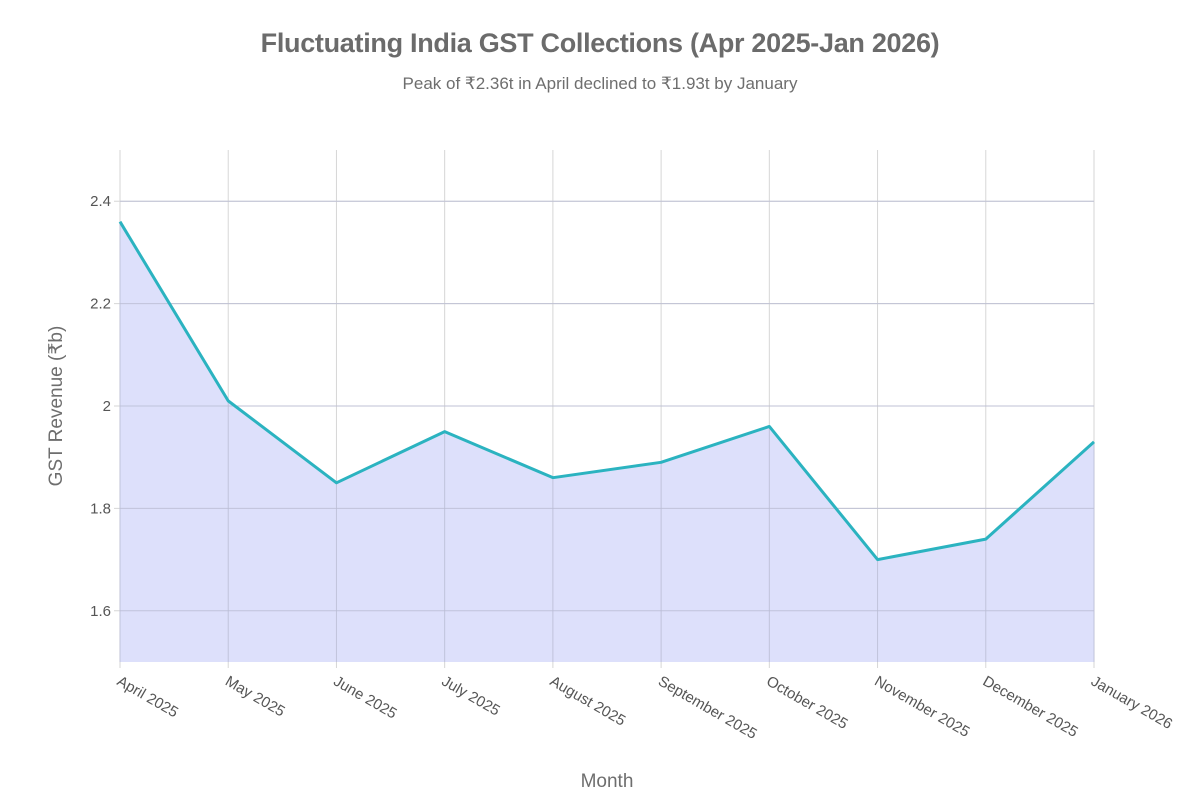 The width and height of the screenshot is (1200, 800). What do you see at coordinates (1030, 707) in the screenshot?
I see `x-tick-label: December 2025` at bounding box center [1030, 707].